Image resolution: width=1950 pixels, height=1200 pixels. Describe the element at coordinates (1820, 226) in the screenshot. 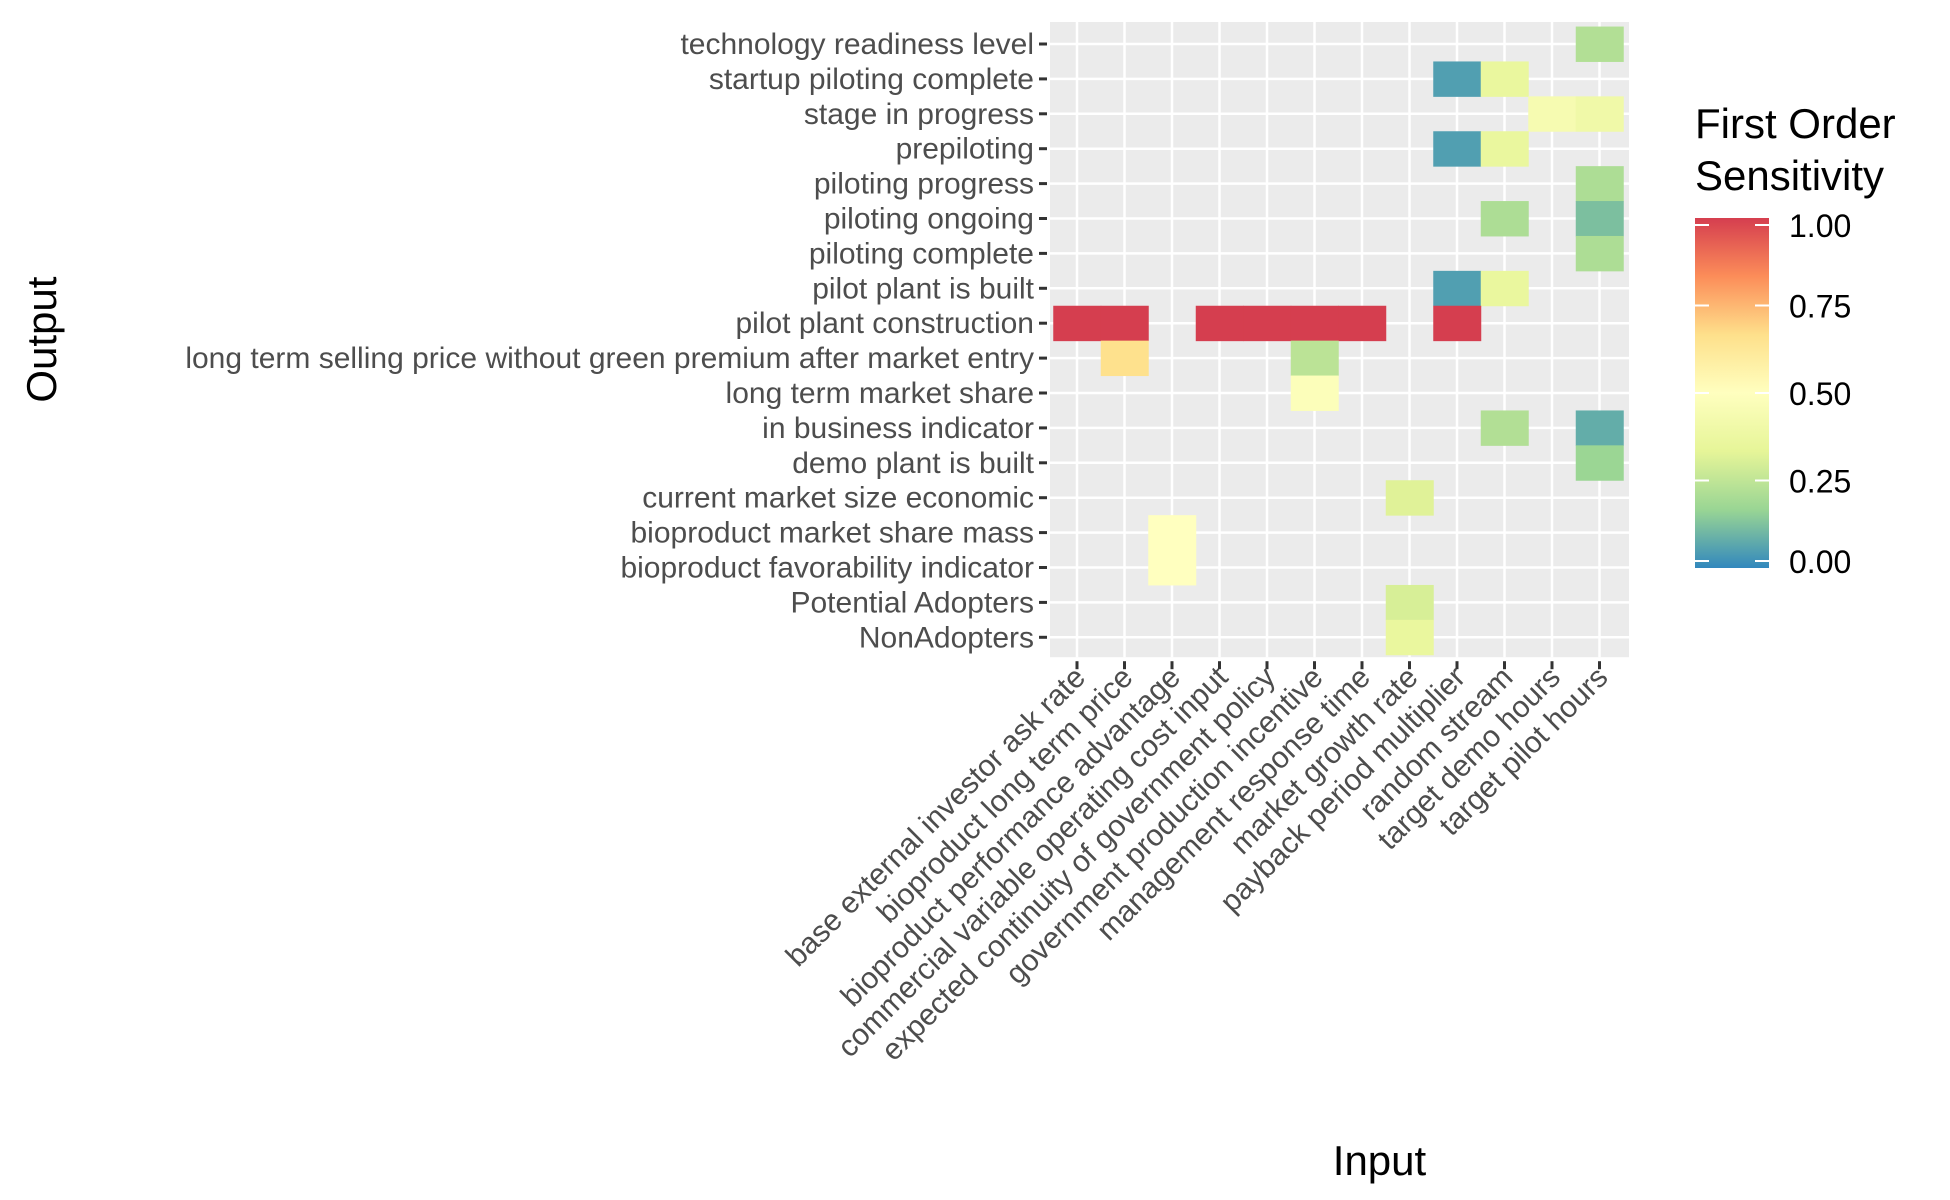

I see `legend-tick-label: 1.00` at that location.